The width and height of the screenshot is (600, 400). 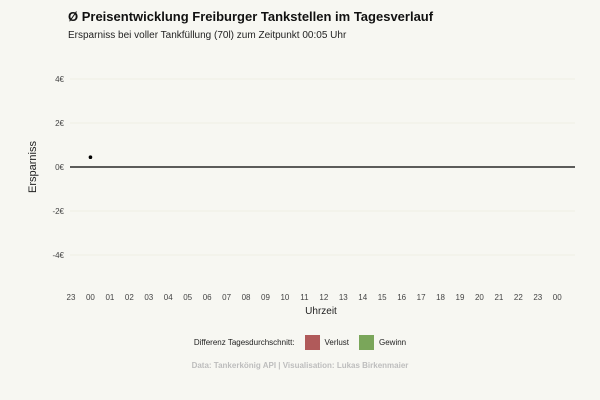 What do you see at coordinates (323, 297) in the screenshot?
I see `x-tick-label: 12` at bounding box center [323, 297].